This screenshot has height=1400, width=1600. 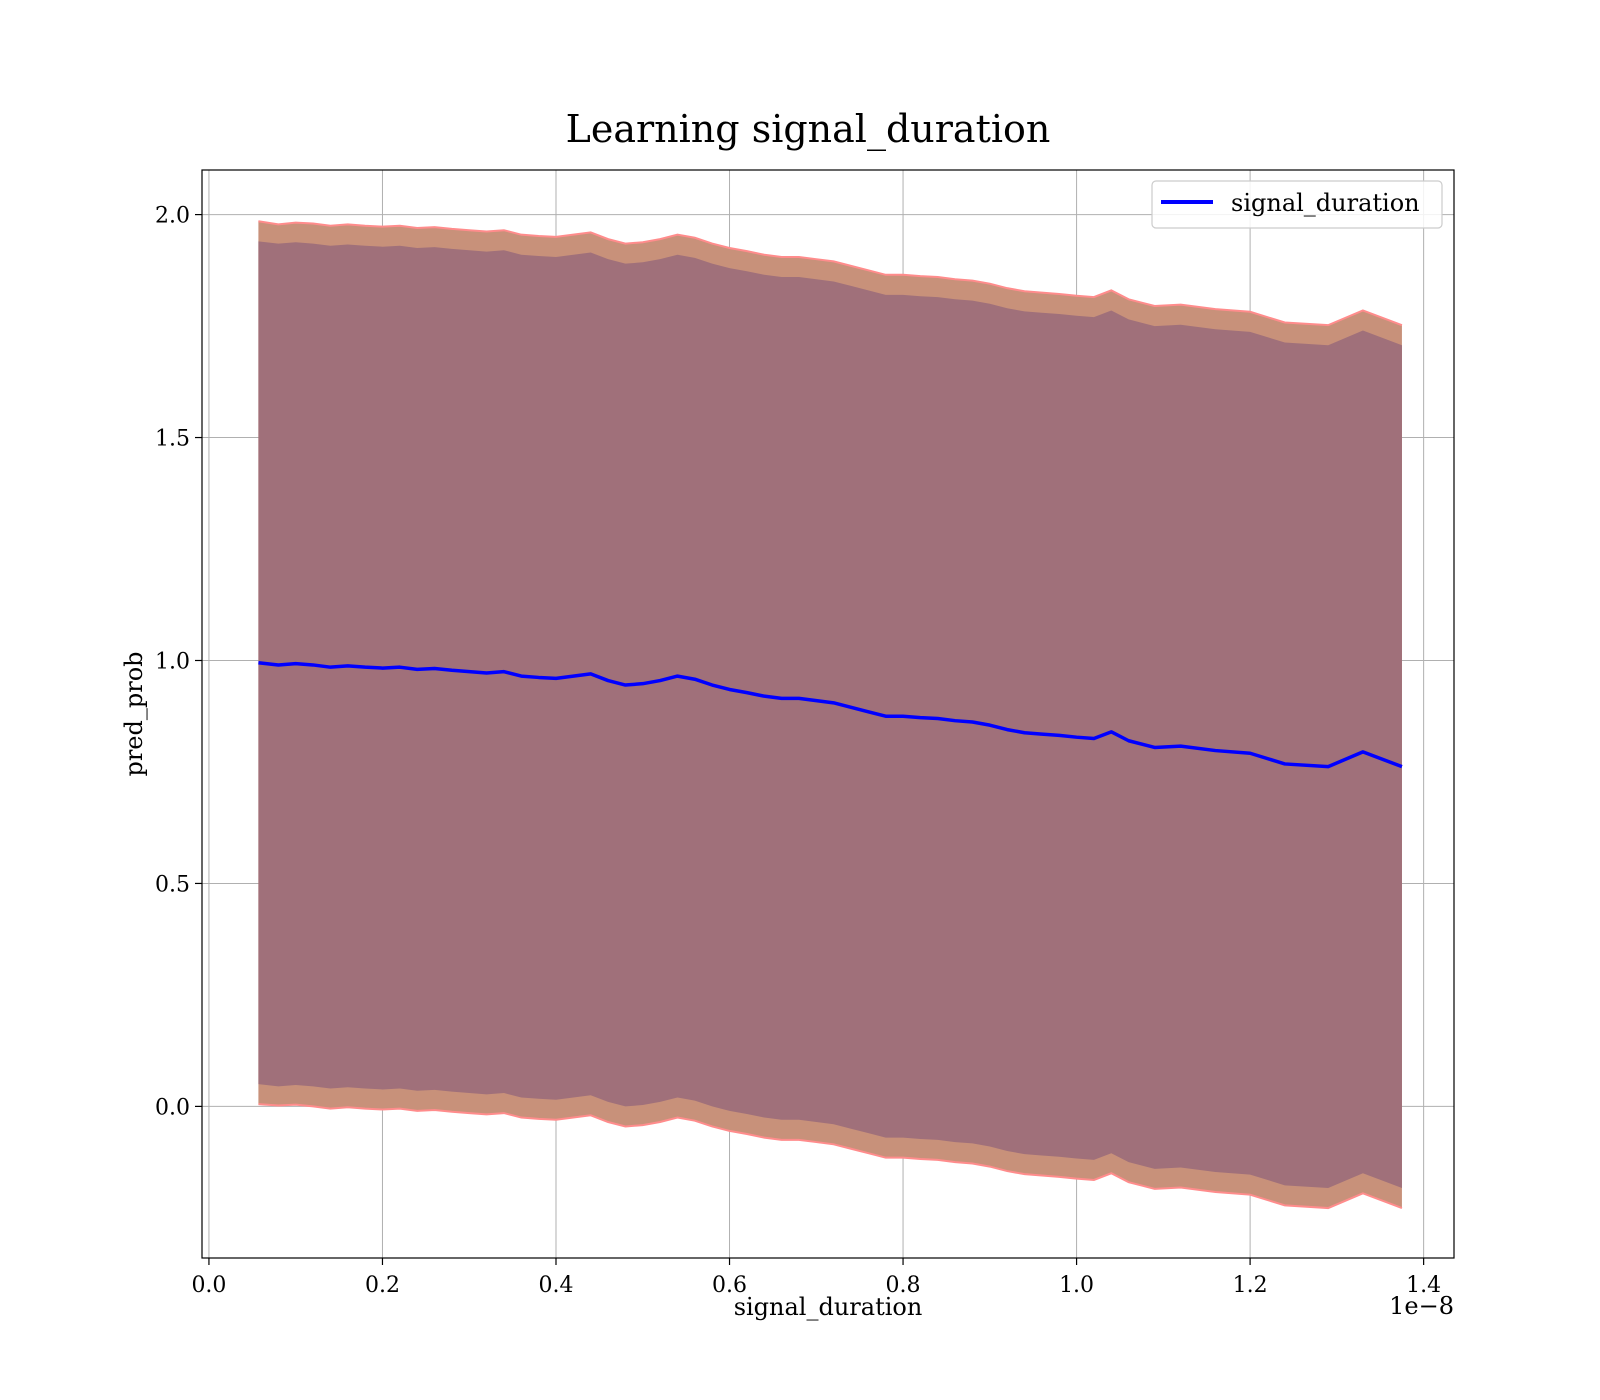 I want to click on x-axis-offset-label: 1e−8, so click(x=1421, y=1306).